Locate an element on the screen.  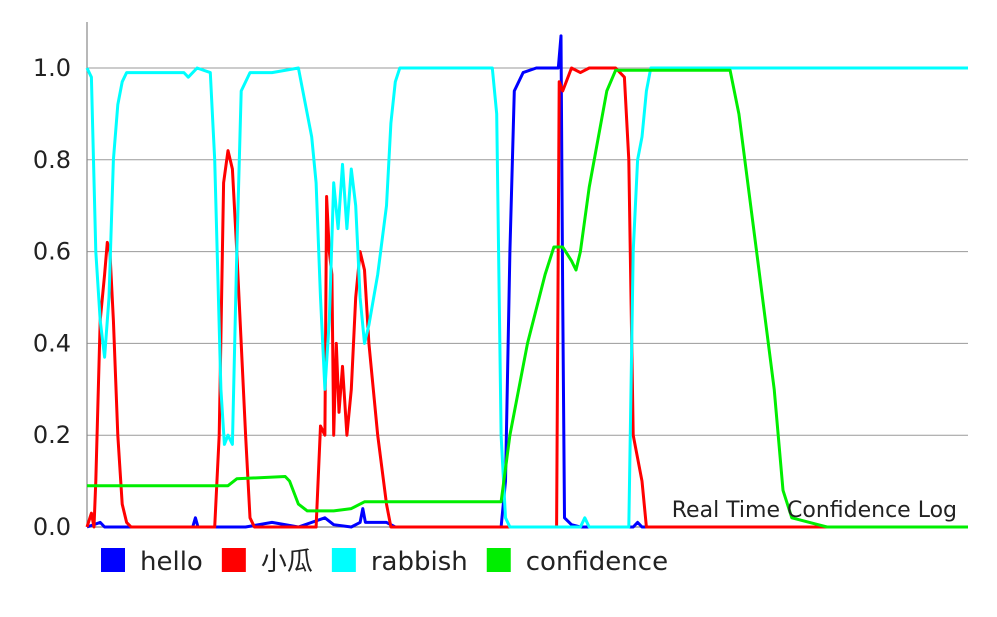
chart-description: Real Time Confidence Log is located at coordinates (814, 510).